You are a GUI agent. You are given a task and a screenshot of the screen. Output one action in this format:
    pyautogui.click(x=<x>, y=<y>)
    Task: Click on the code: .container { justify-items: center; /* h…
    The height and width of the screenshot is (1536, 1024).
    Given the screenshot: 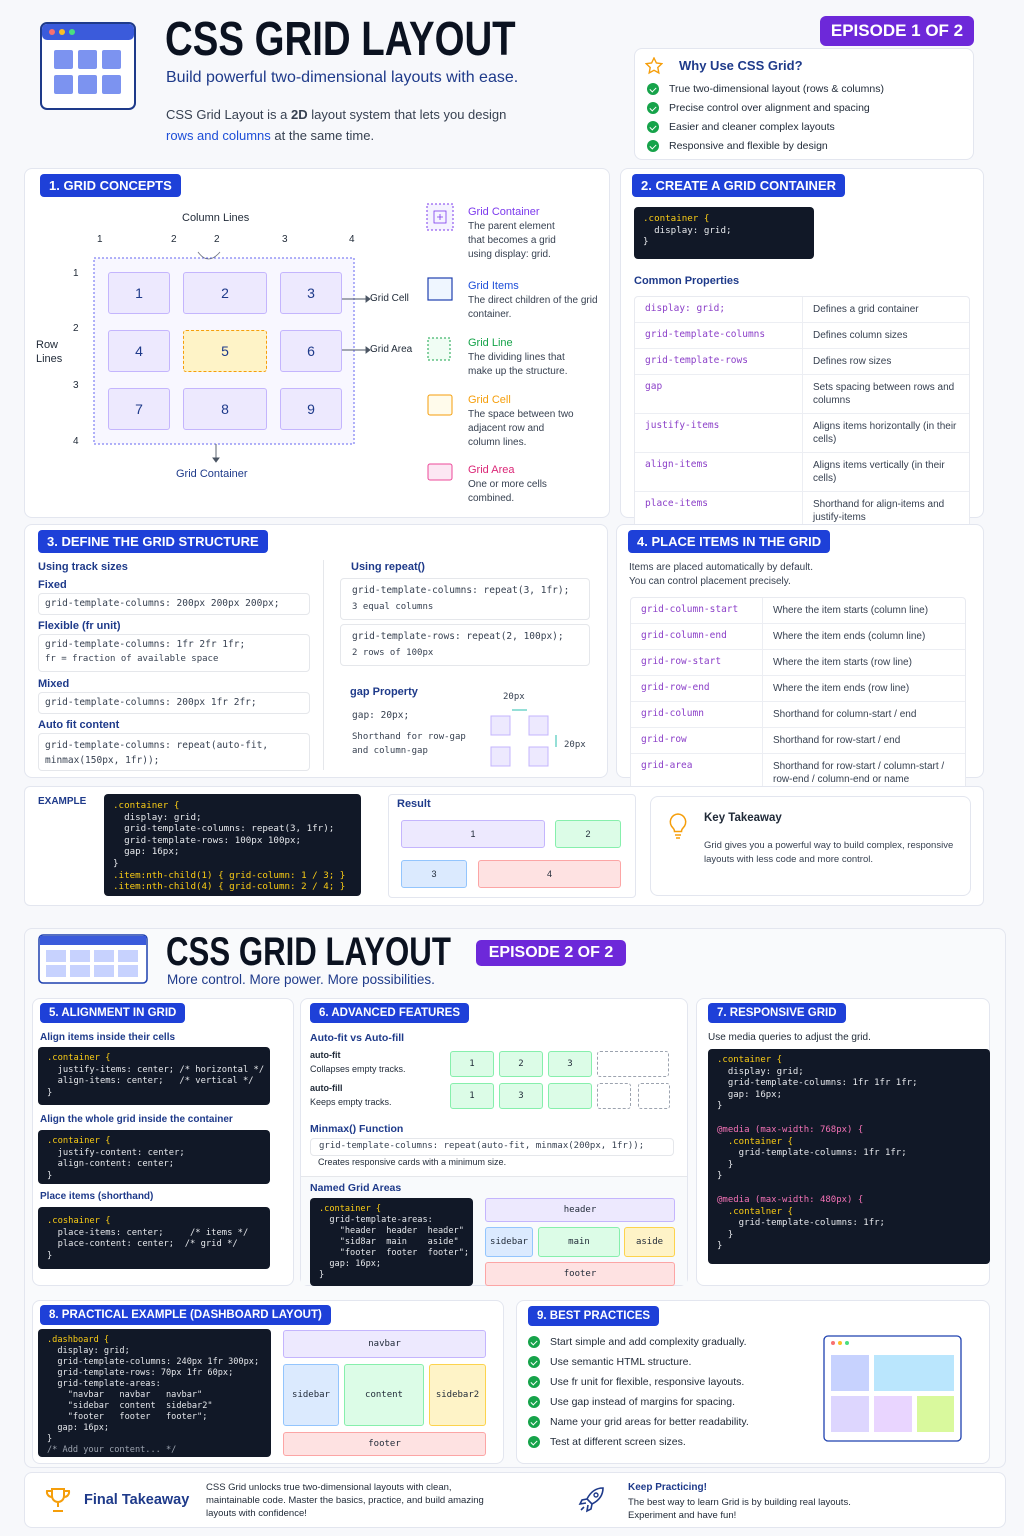 What is the action you would take?
    pyautogui.click(x=154, y=1076)
    